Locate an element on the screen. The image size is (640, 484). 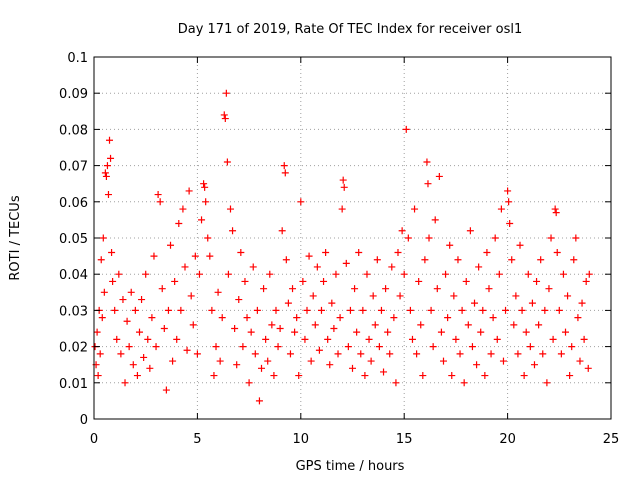
x-tick-label: 20 is located at coordinates (507, 439).